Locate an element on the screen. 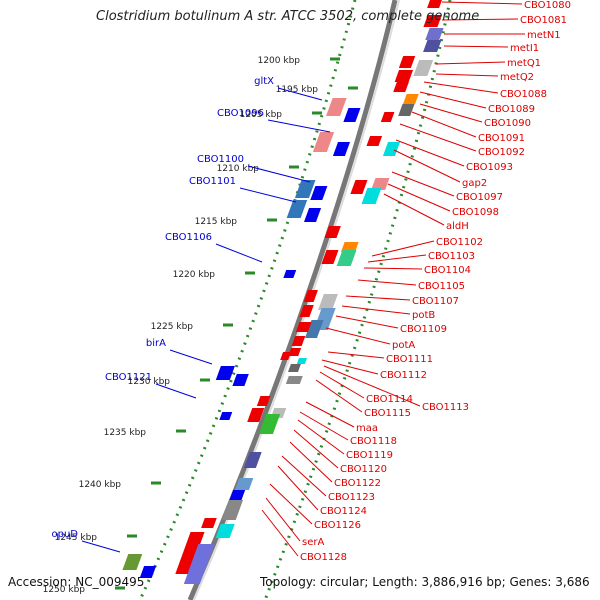 Image resolution: width=600 pixels, height=600 pixels. gene-label-forward: aldH is located at coordinates (457, 226).